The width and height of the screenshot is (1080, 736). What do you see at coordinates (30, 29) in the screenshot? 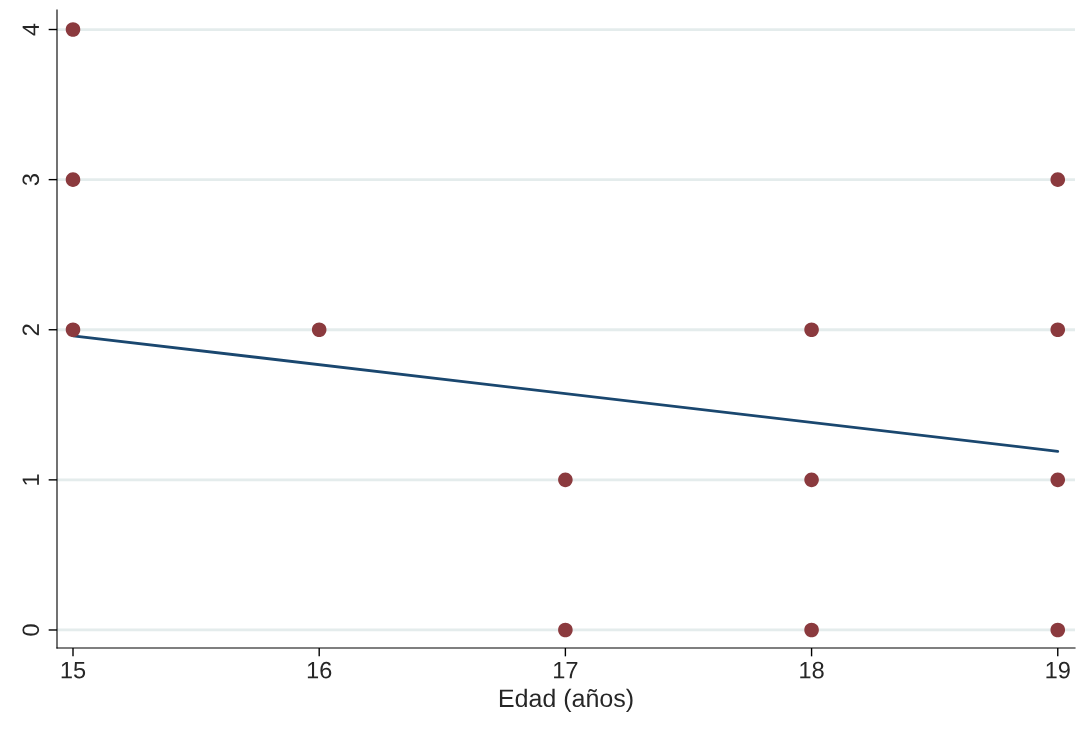
I see `y-tick-label: 4` at bounding box center [30, 29].